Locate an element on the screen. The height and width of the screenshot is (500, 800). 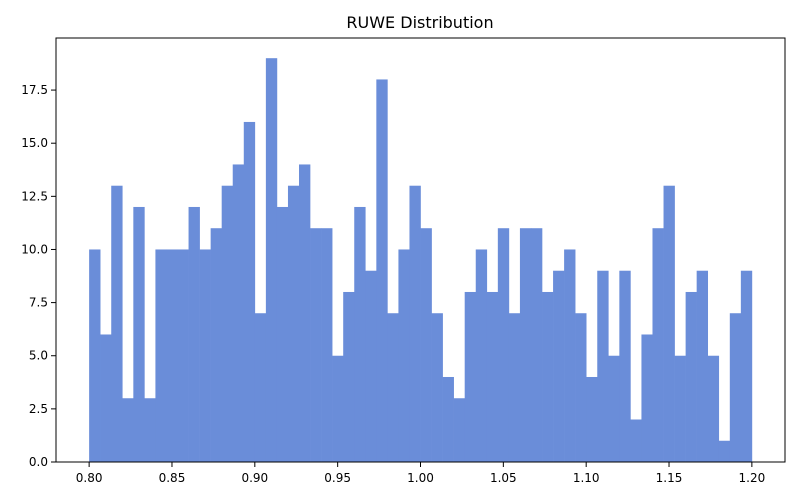
x-tick-label: 0.85 is located at coordinates (172, 478).